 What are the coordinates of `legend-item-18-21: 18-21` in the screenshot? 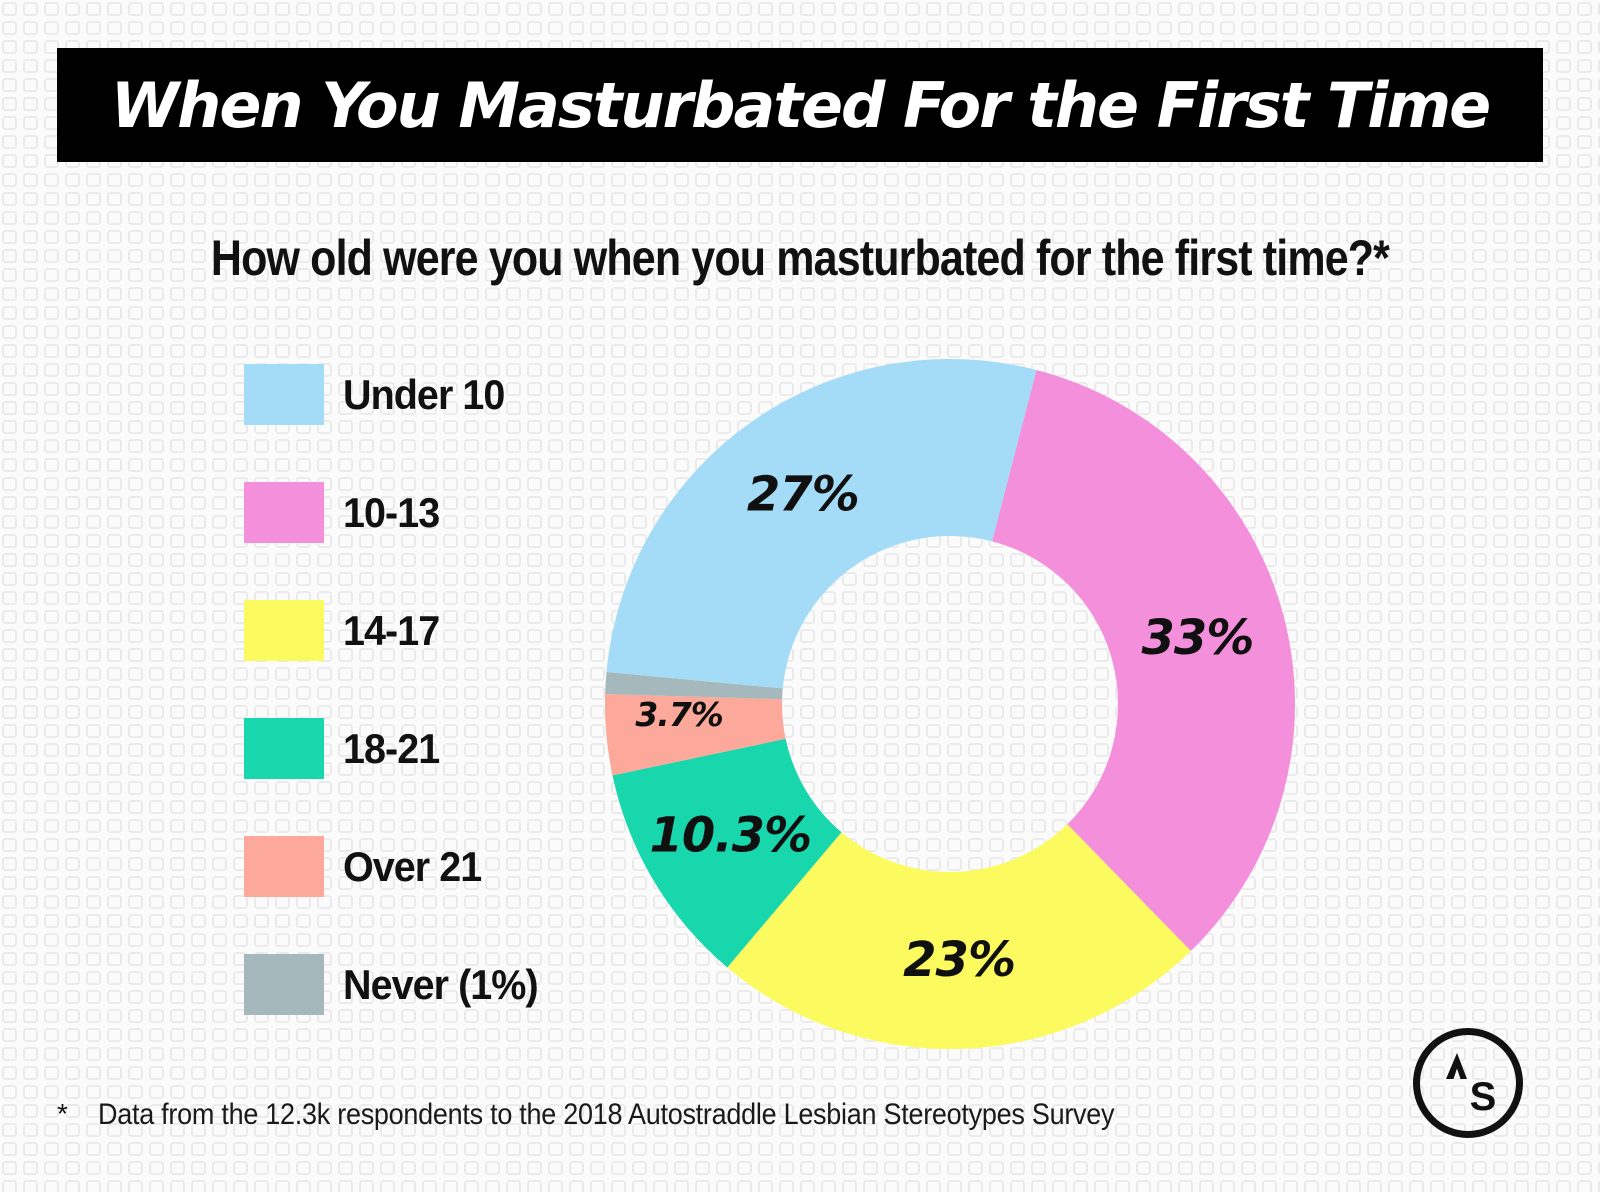 It's located at (397, 748).